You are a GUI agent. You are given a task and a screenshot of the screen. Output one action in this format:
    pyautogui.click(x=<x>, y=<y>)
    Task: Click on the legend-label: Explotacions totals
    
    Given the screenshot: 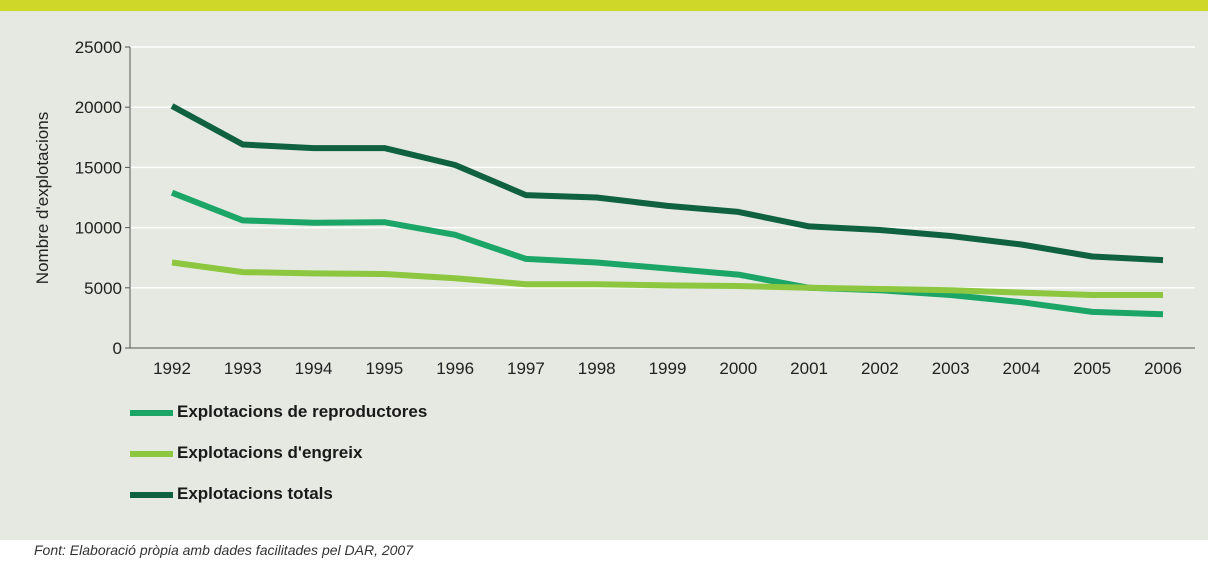 What is the action you would take?
    pyautogui.click(x=255, y=493)
    